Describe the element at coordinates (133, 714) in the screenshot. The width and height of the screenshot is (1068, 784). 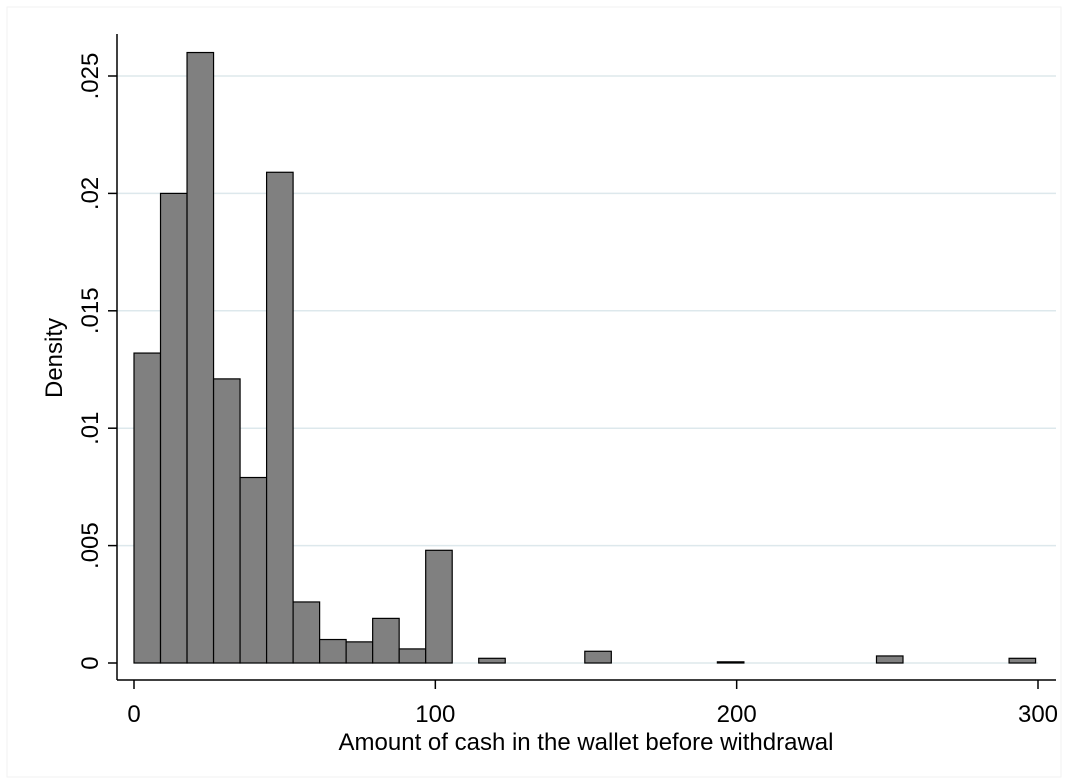
I see `x-tick-label: 0` at that location.